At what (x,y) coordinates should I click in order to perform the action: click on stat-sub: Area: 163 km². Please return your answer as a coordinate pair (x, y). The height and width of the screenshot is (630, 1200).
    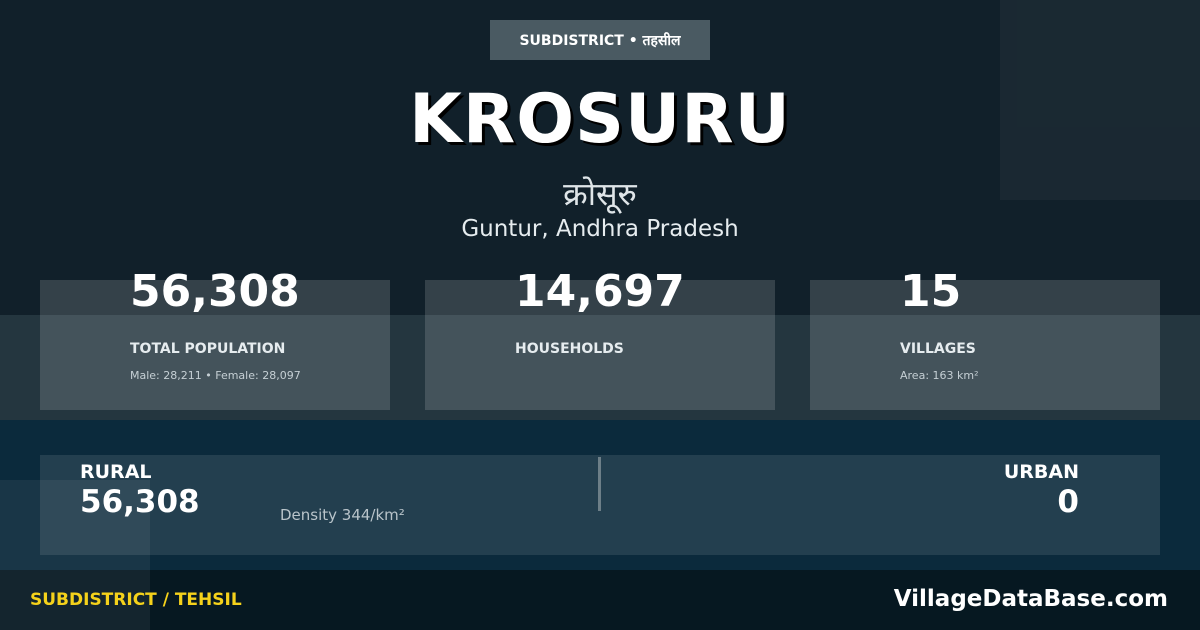
    Looking at the image, I should click on (939, 375).